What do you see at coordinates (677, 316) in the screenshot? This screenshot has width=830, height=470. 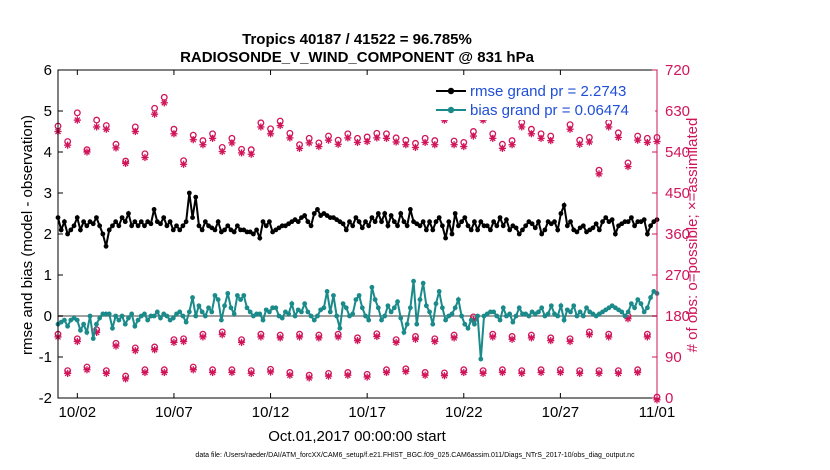 I see `right-tick-label: 180` at bounding box center [677, 316].